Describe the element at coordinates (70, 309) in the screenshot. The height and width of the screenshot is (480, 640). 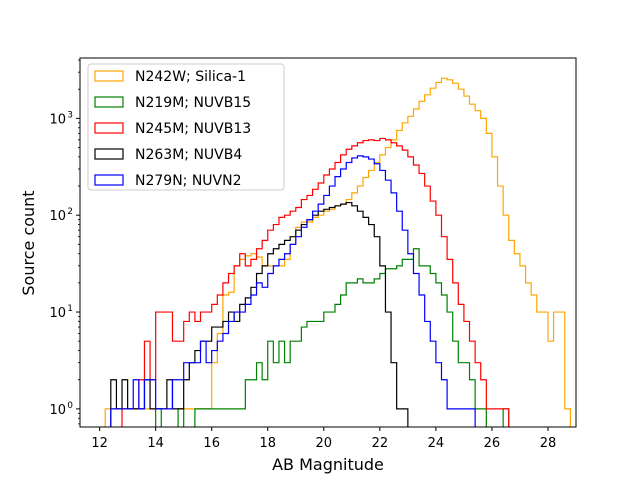
I see `y-tick-exponent: 1` at that location.